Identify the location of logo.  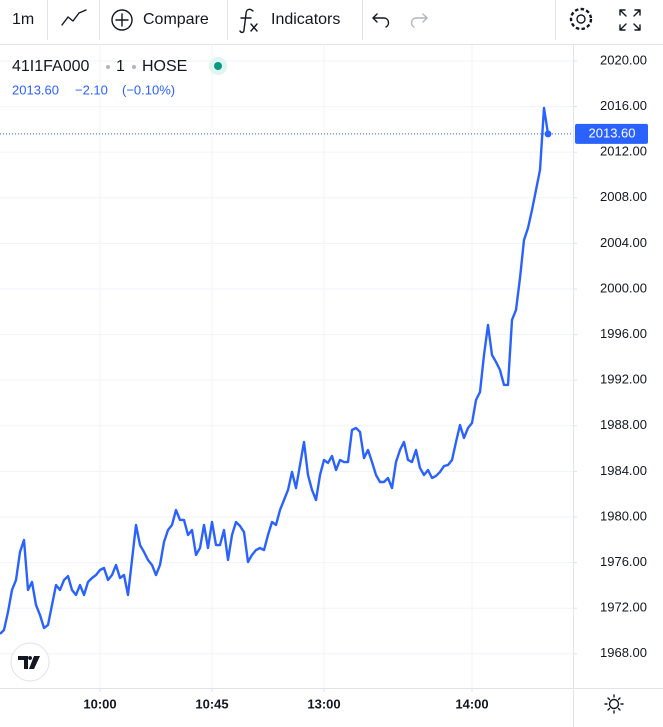
(30, 662).